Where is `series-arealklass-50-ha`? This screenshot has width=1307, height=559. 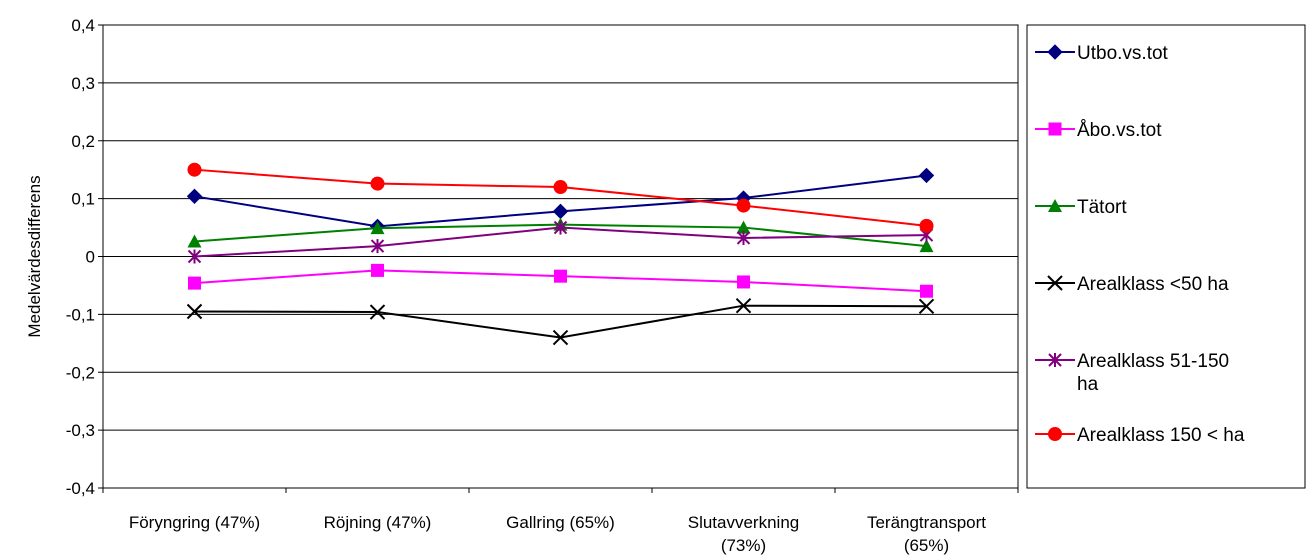
series-arealklass-50-ha is located at coordinates (560, 321).